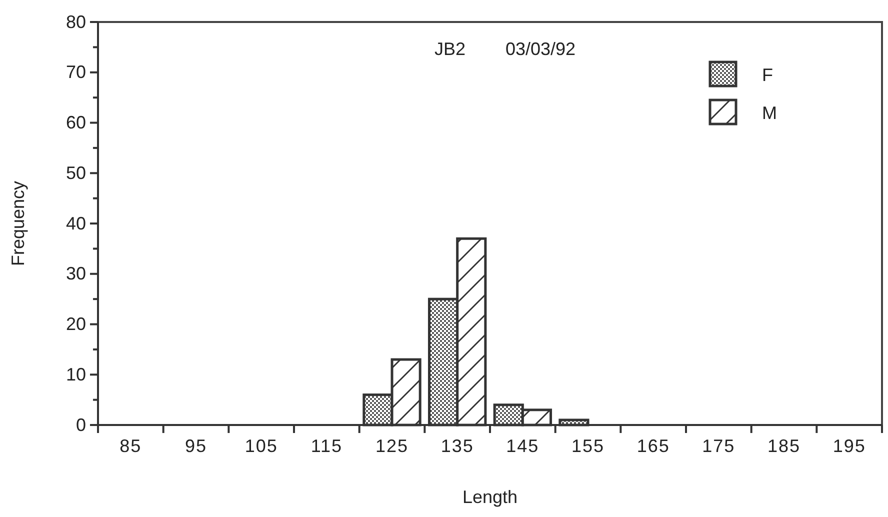 Image resolution: width=888 pixels, height=517 pixels. Describe the element at coordinates (76, 122) in the screenshot. I see `y-tick-label: 60` at that location.